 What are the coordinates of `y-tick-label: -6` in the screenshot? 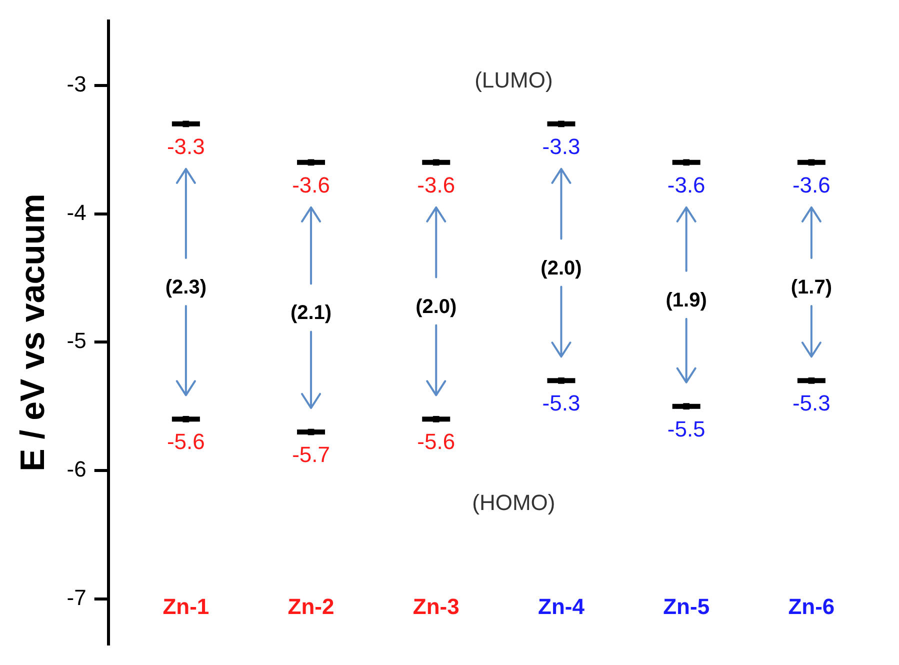 It's located at (76, 469).